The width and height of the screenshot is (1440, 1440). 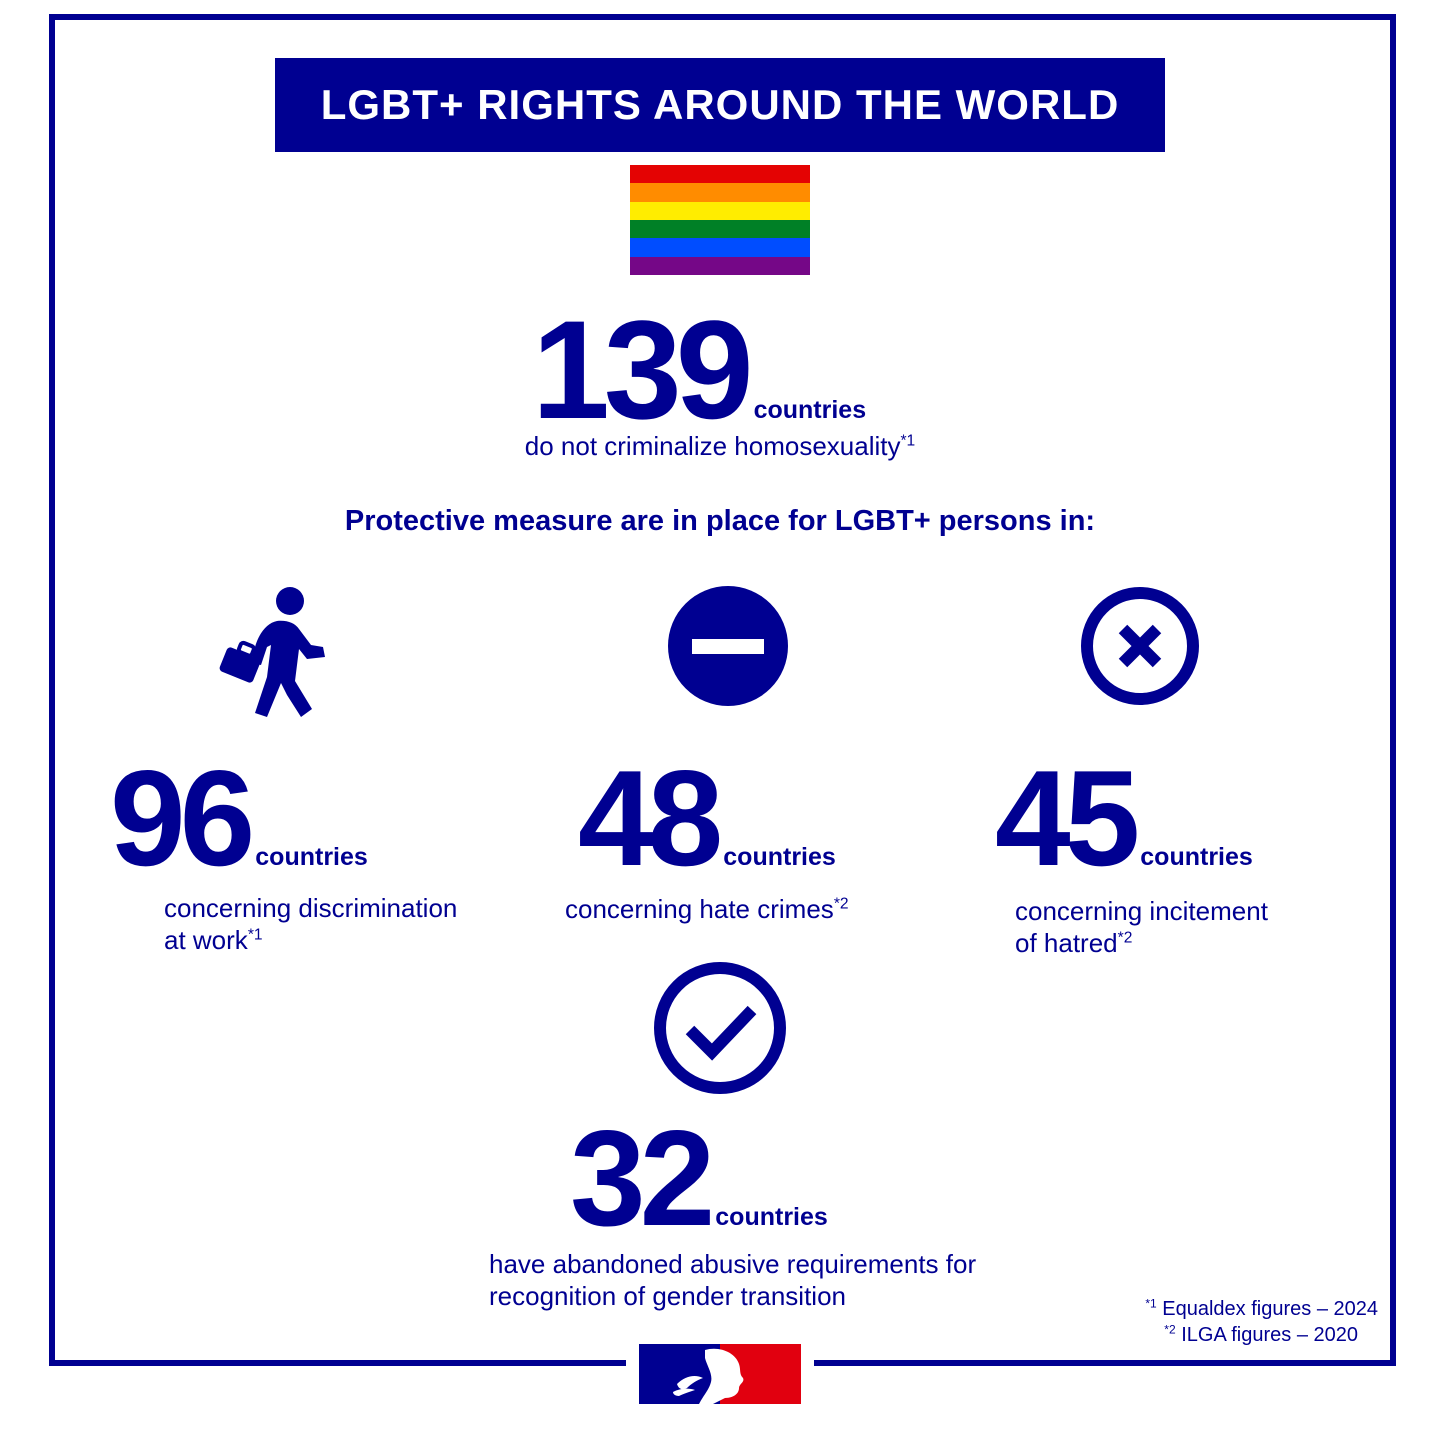 I want to click on stat-number: 96, so click(x=182, y=818).